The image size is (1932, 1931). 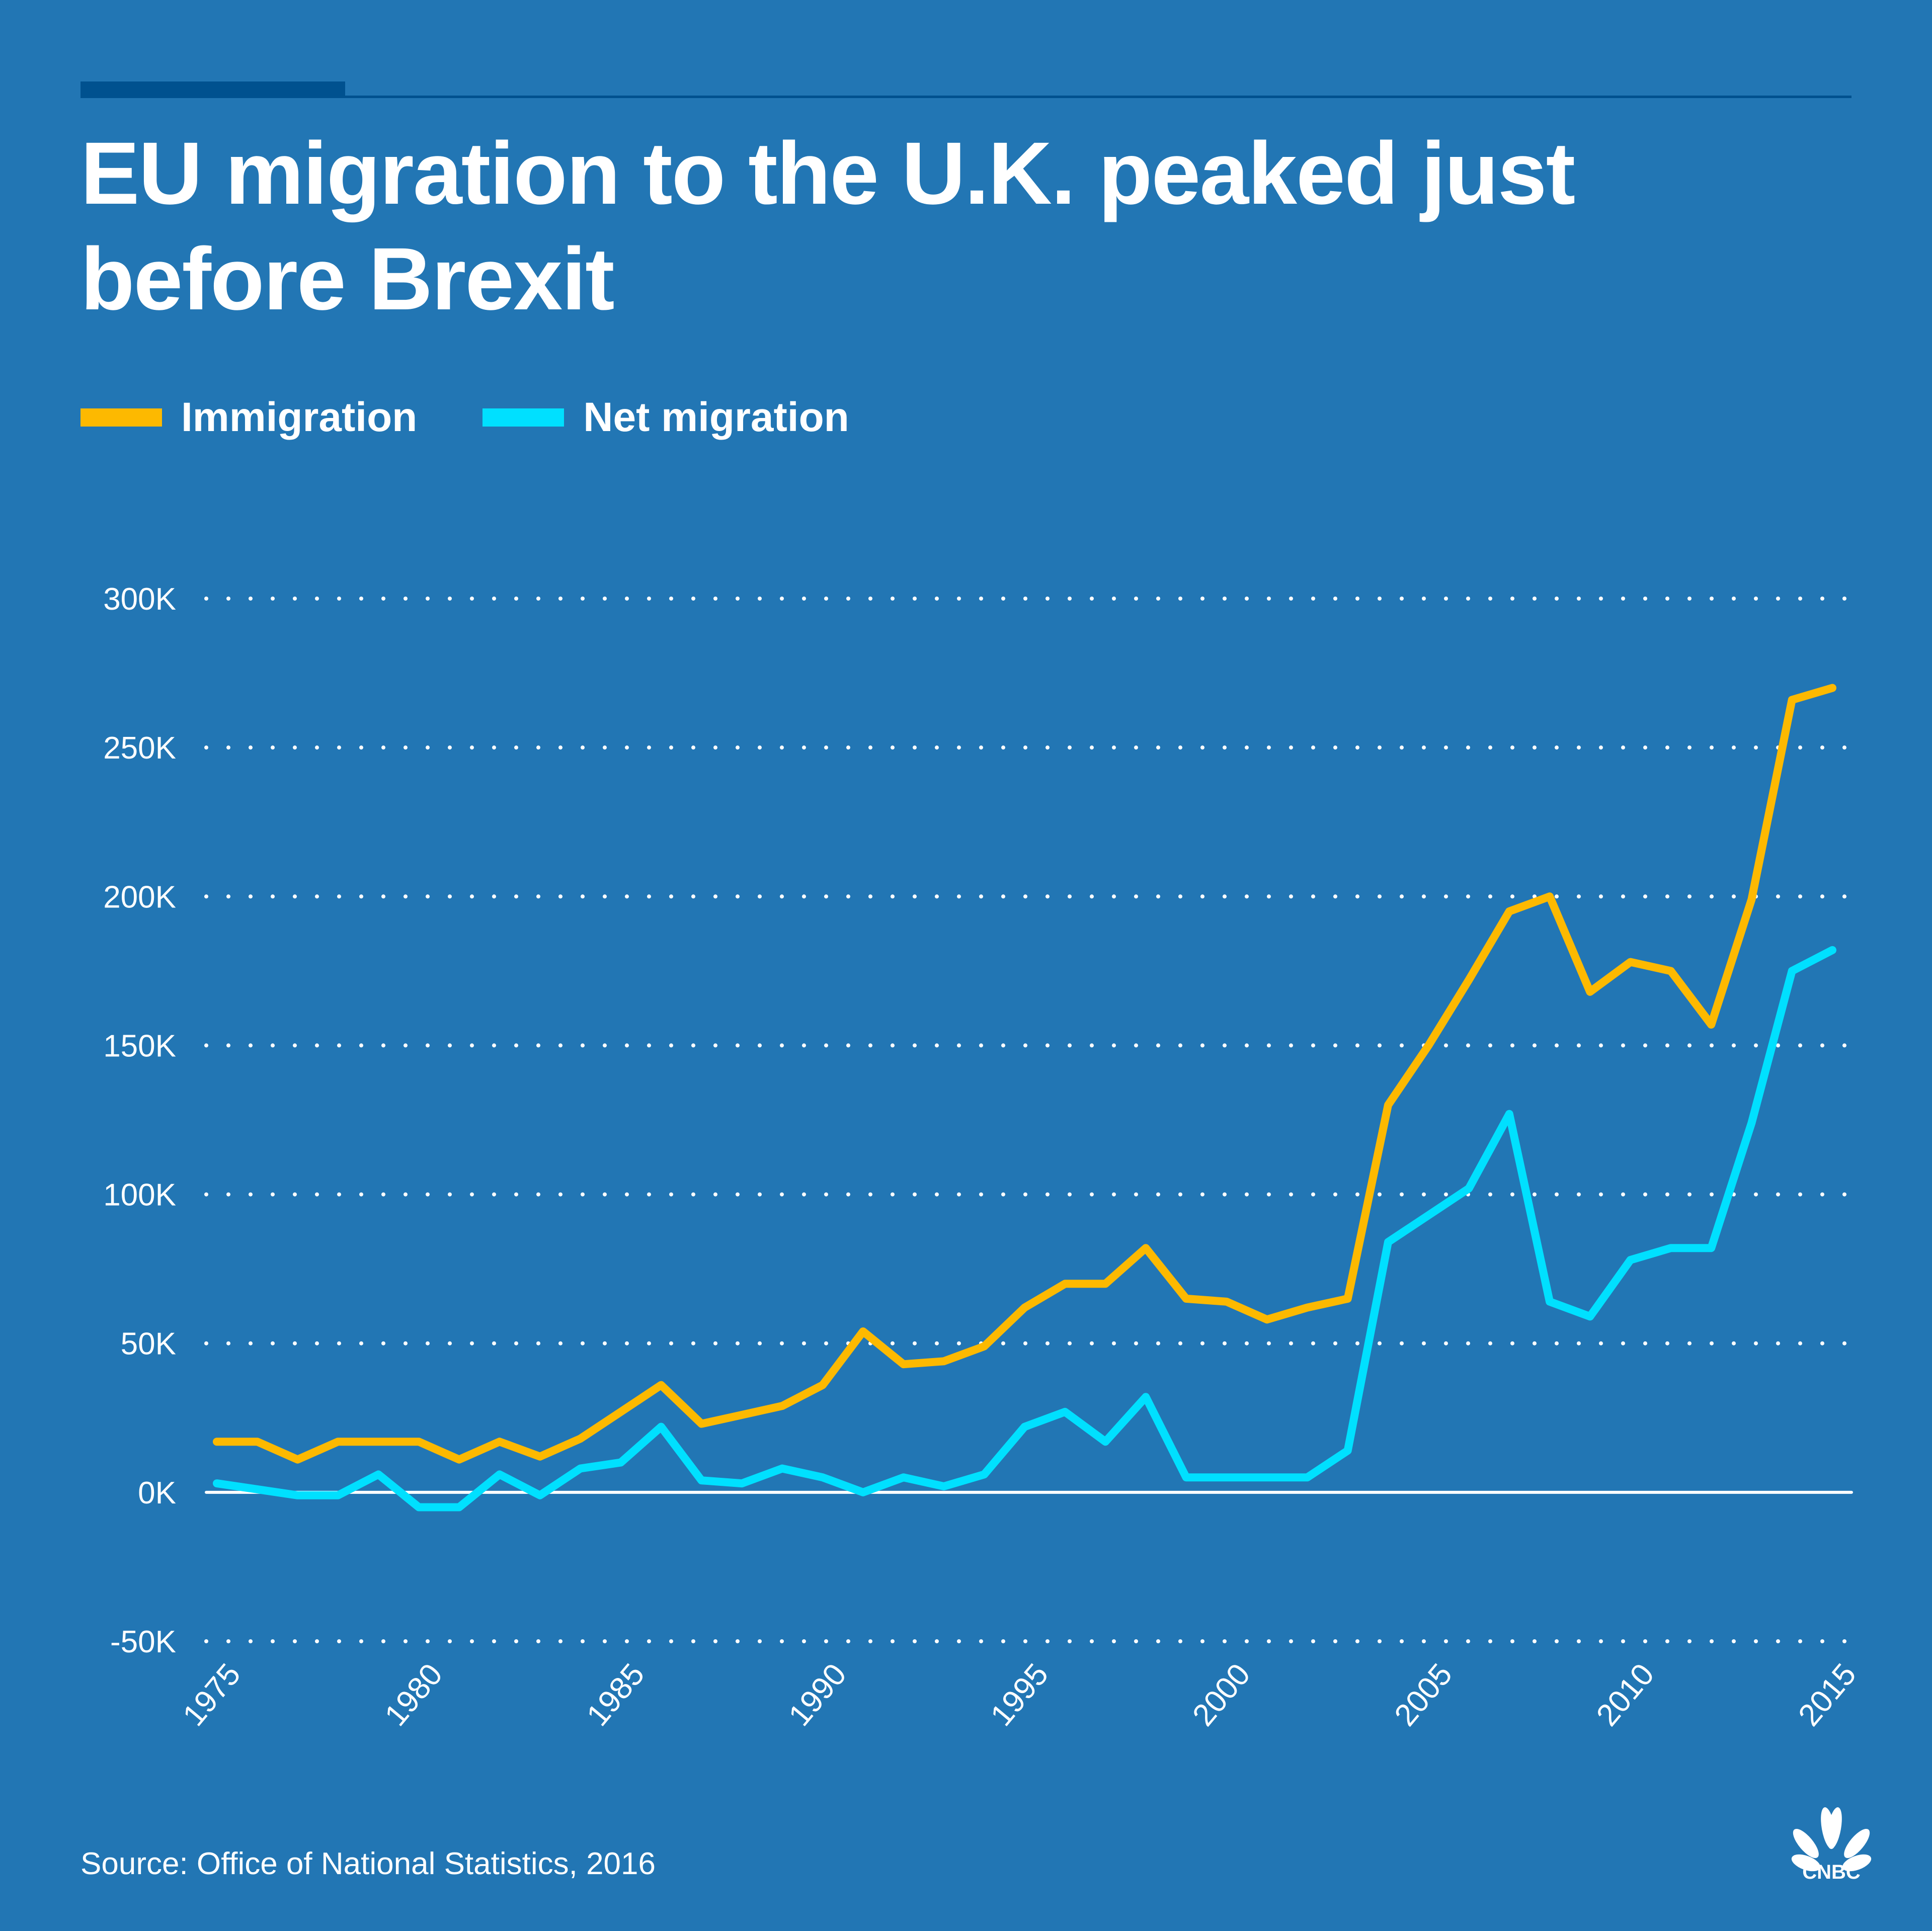 I want to click on y-tick-label: -50K, so click(x=143, y=1642).